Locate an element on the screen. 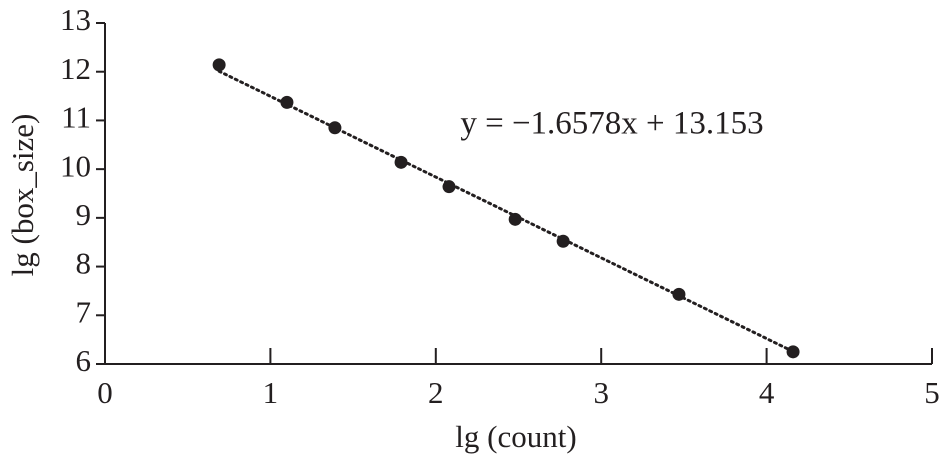 The image size is (943, 466). y-tick-label: 12 is located at coordinates (75, 68).